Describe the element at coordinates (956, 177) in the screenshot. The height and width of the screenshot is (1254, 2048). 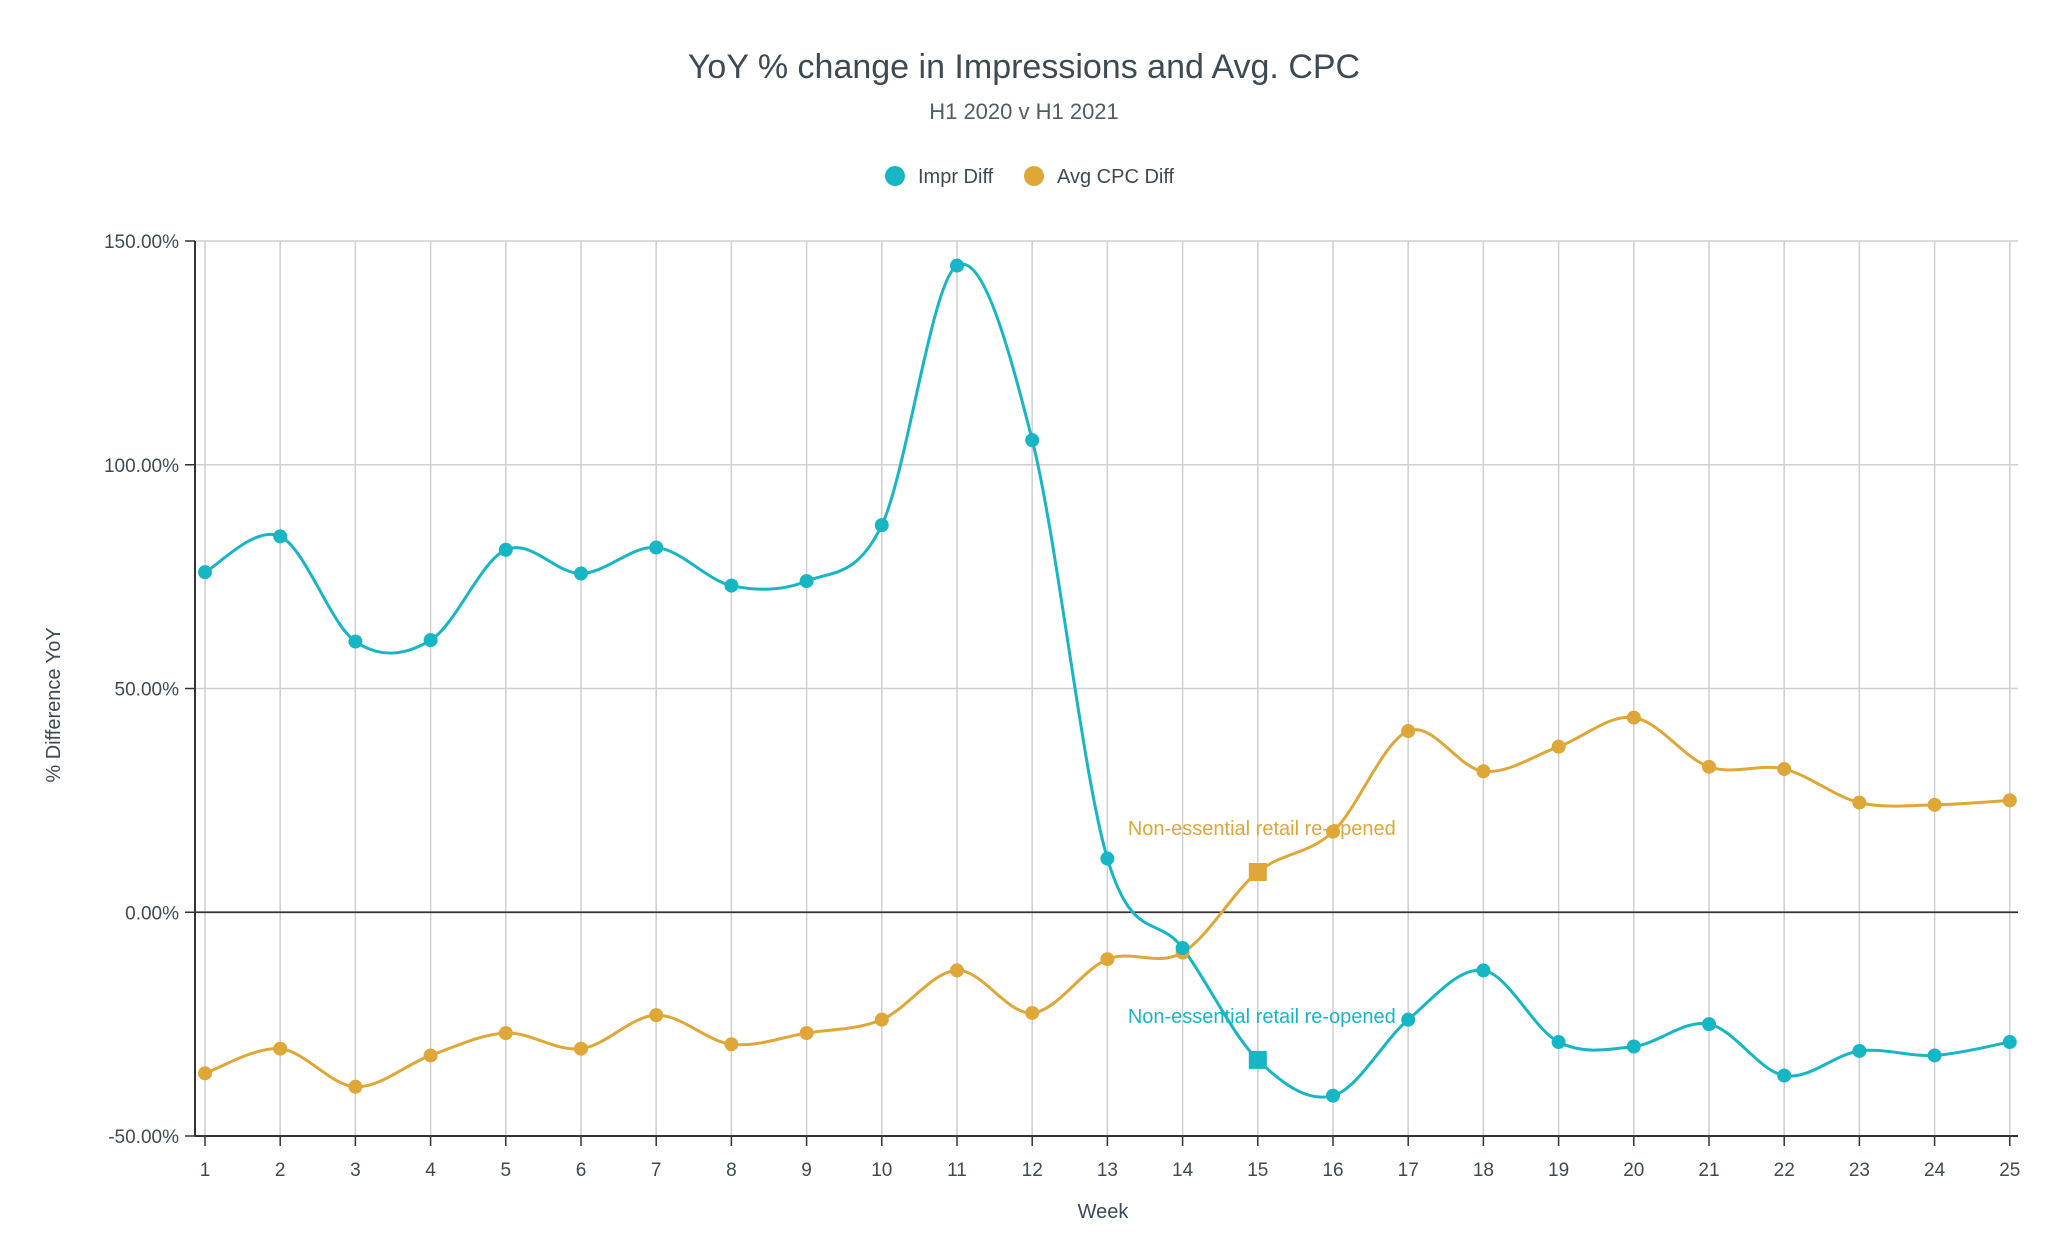
I see `legend-label: Impr Diff` at that location.